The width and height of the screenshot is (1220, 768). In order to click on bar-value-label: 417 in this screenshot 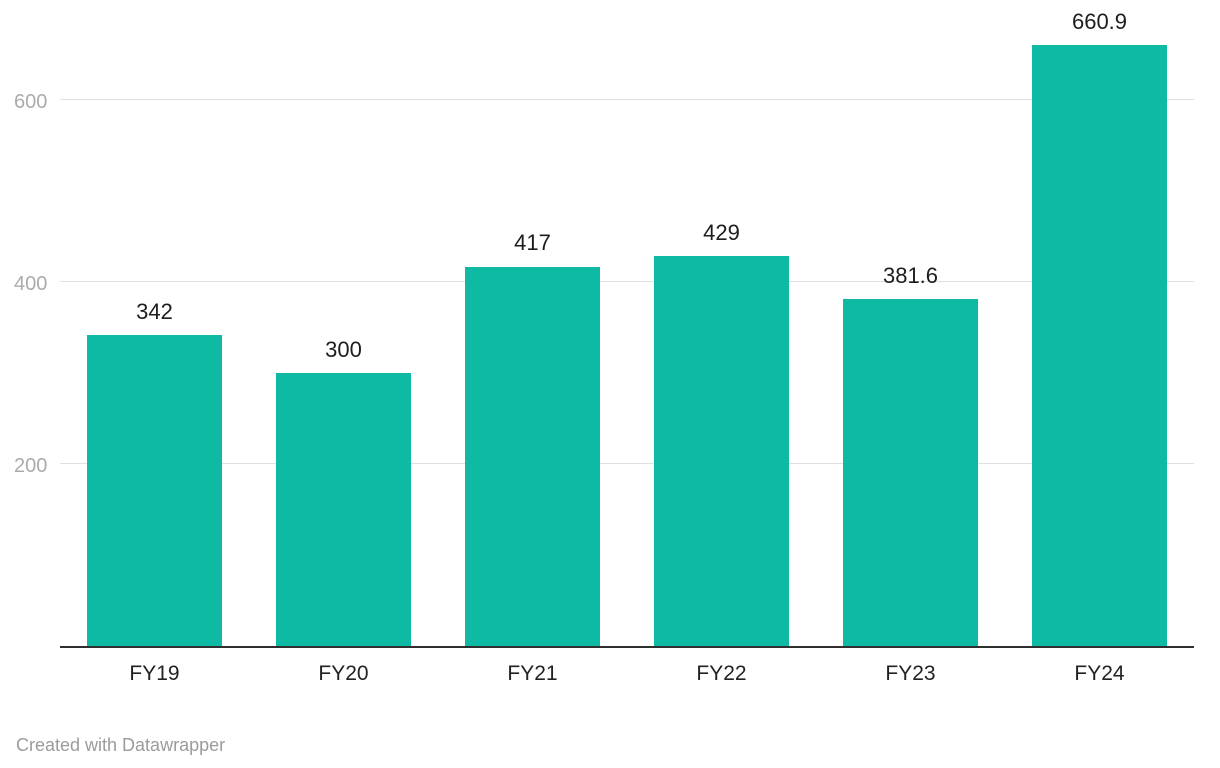, I will do `click(532, 243)`.